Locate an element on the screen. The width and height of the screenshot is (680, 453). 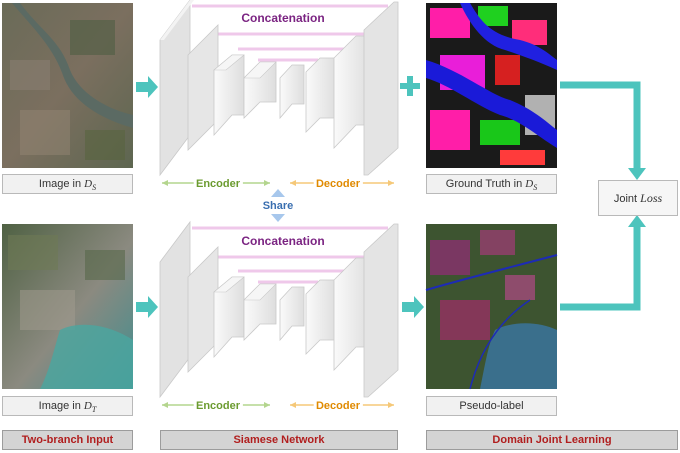
ground-truth-image is located at coordinates (491, 85).